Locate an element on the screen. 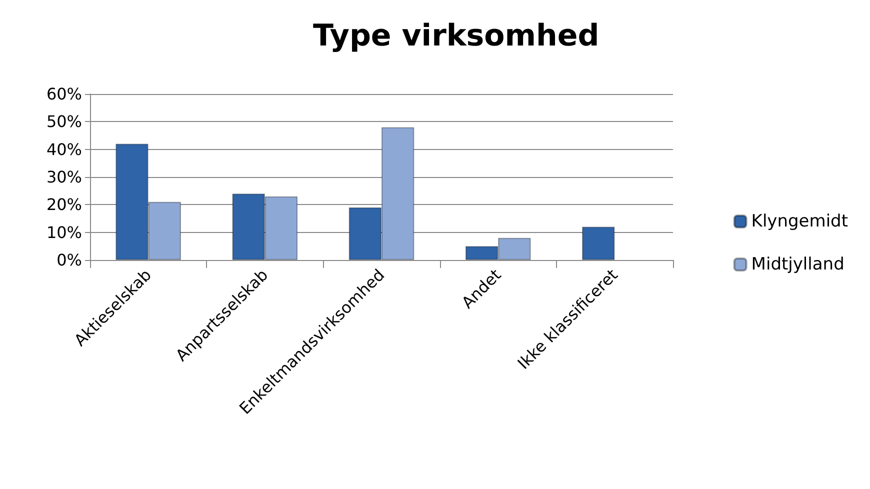 This screenshot has width=870, height=489. y-tick-label: 30% is located at coordinates (64, 177).